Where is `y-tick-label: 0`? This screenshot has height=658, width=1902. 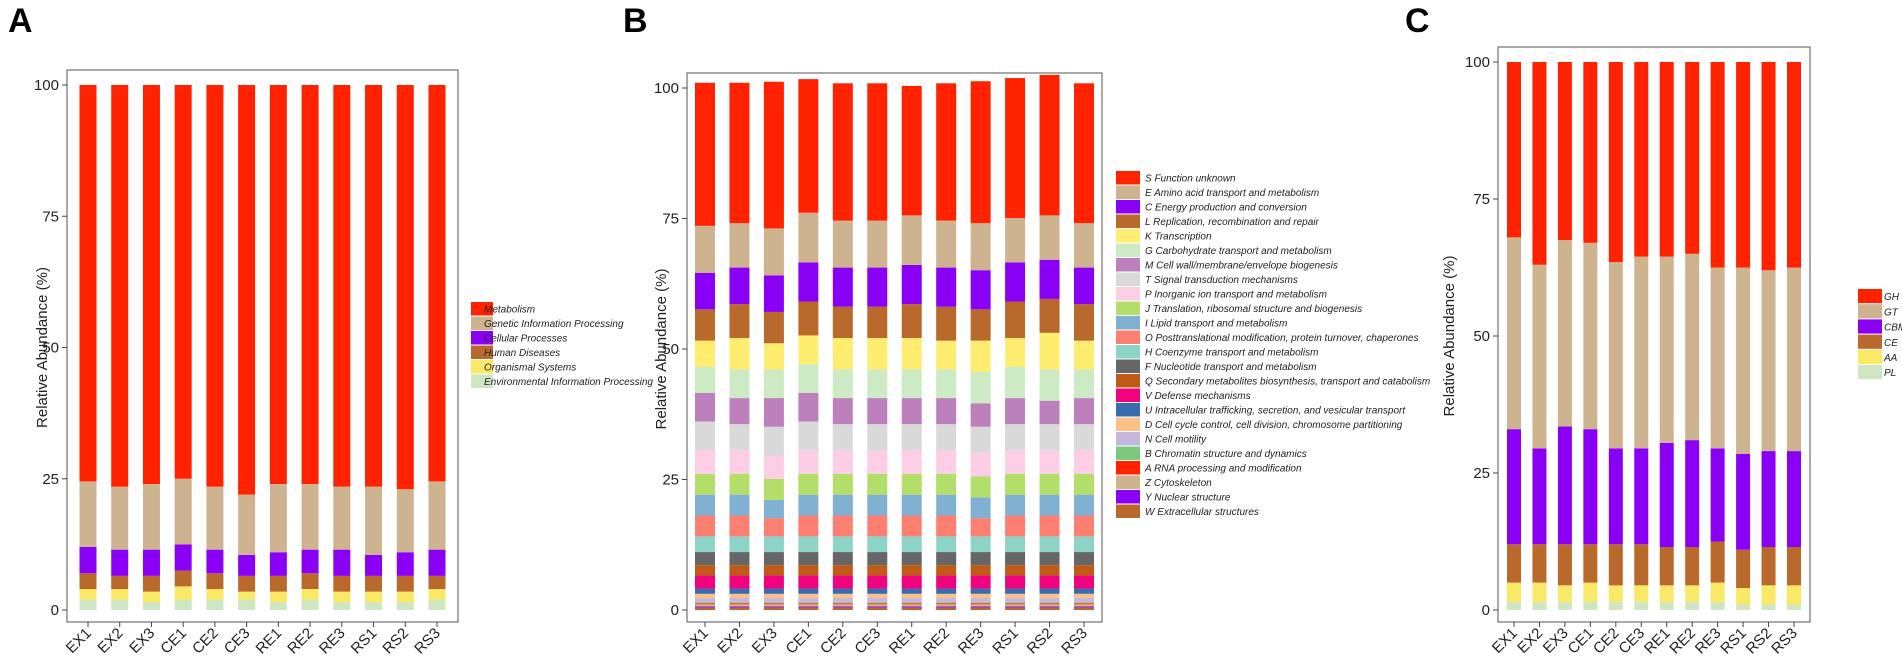 y-tick-label: 0 is located at coordinates (55, 610).